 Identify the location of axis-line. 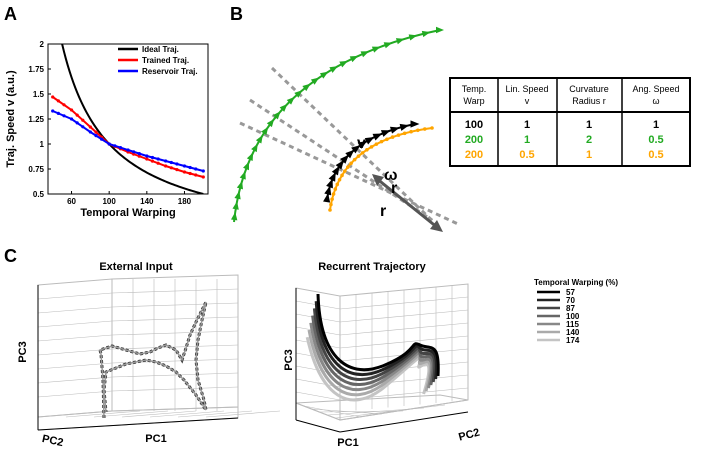
(318, 426).